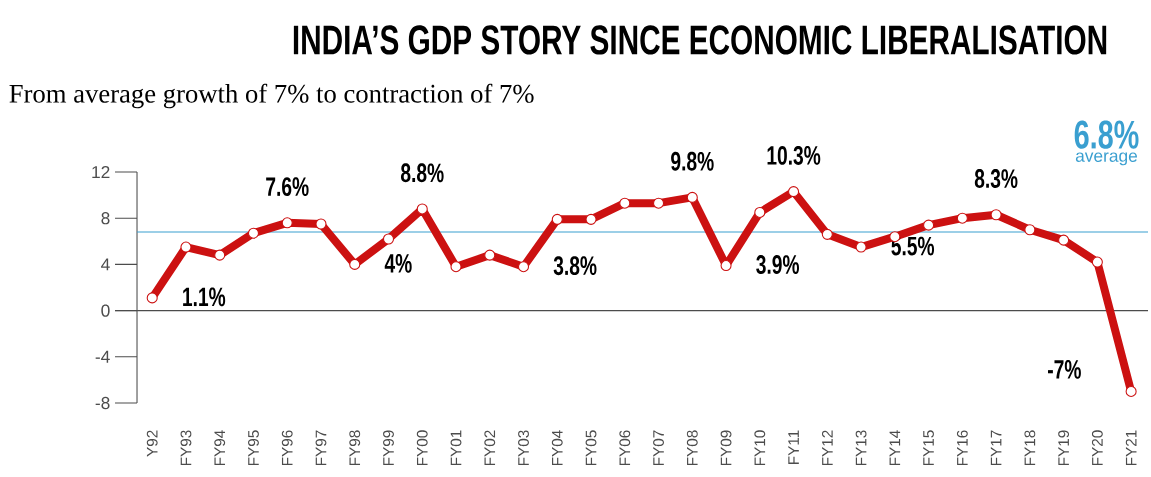 The image size is (1151, 477). What do you see at coordinates (204, 297) in the screenshot?
I see `data-label: 1.1%` at bounding box center [204, 297].